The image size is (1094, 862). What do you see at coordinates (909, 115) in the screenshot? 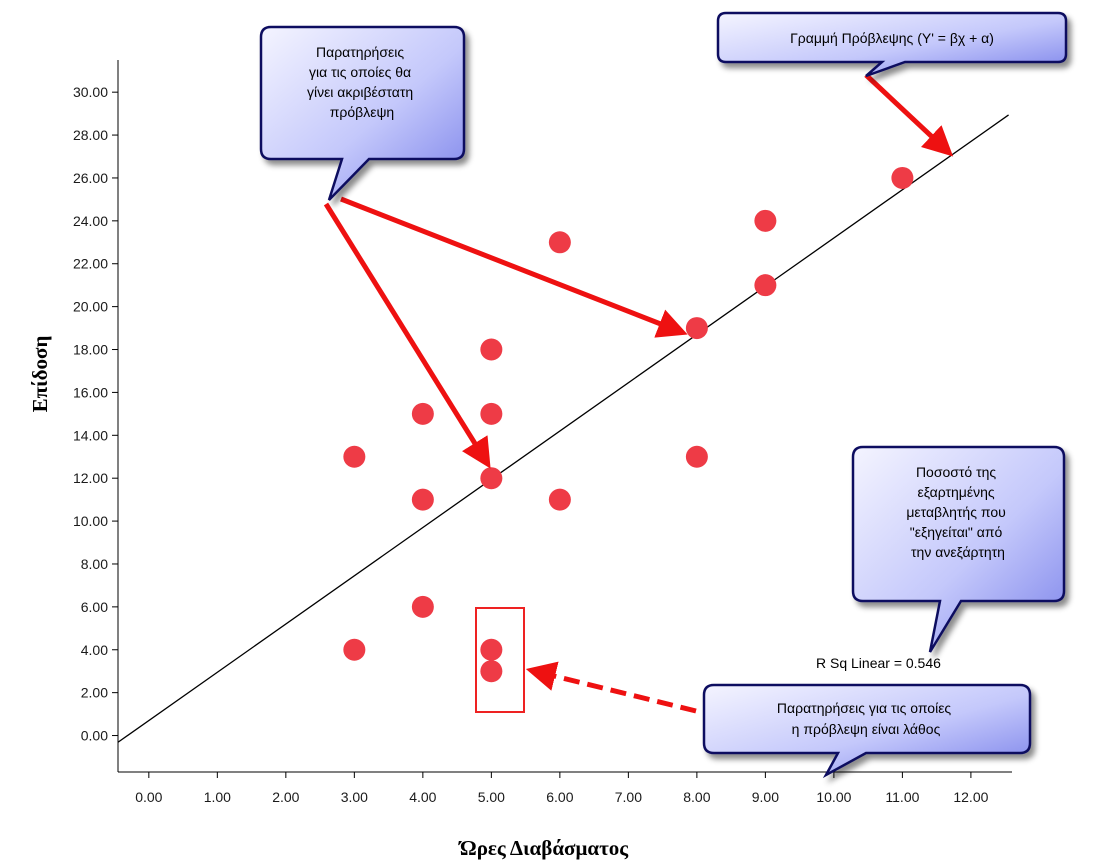
I see `arrow-to-regression-line` at bounding box center [909, 115].